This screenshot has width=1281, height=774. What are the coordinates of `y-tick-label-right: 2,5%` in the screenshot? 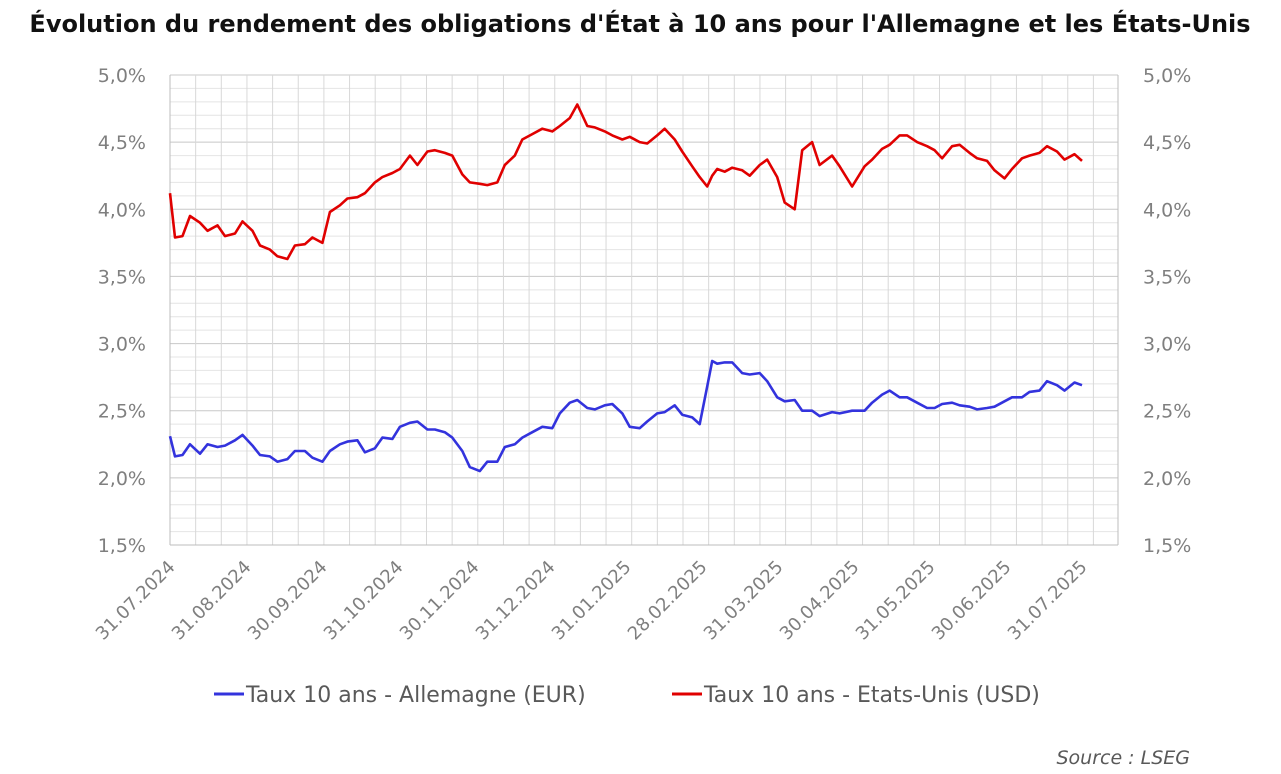 It's located at (1167, 412).